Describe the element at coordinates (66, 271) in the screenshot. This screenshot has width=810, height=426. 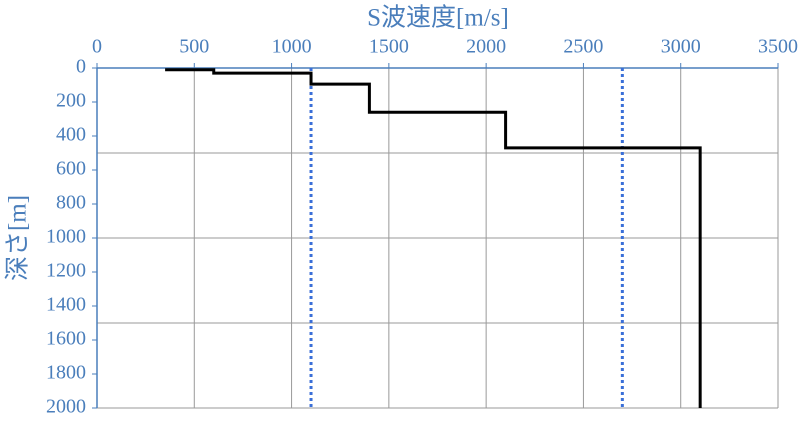
I see `y-tick-label: 1200` at that location.